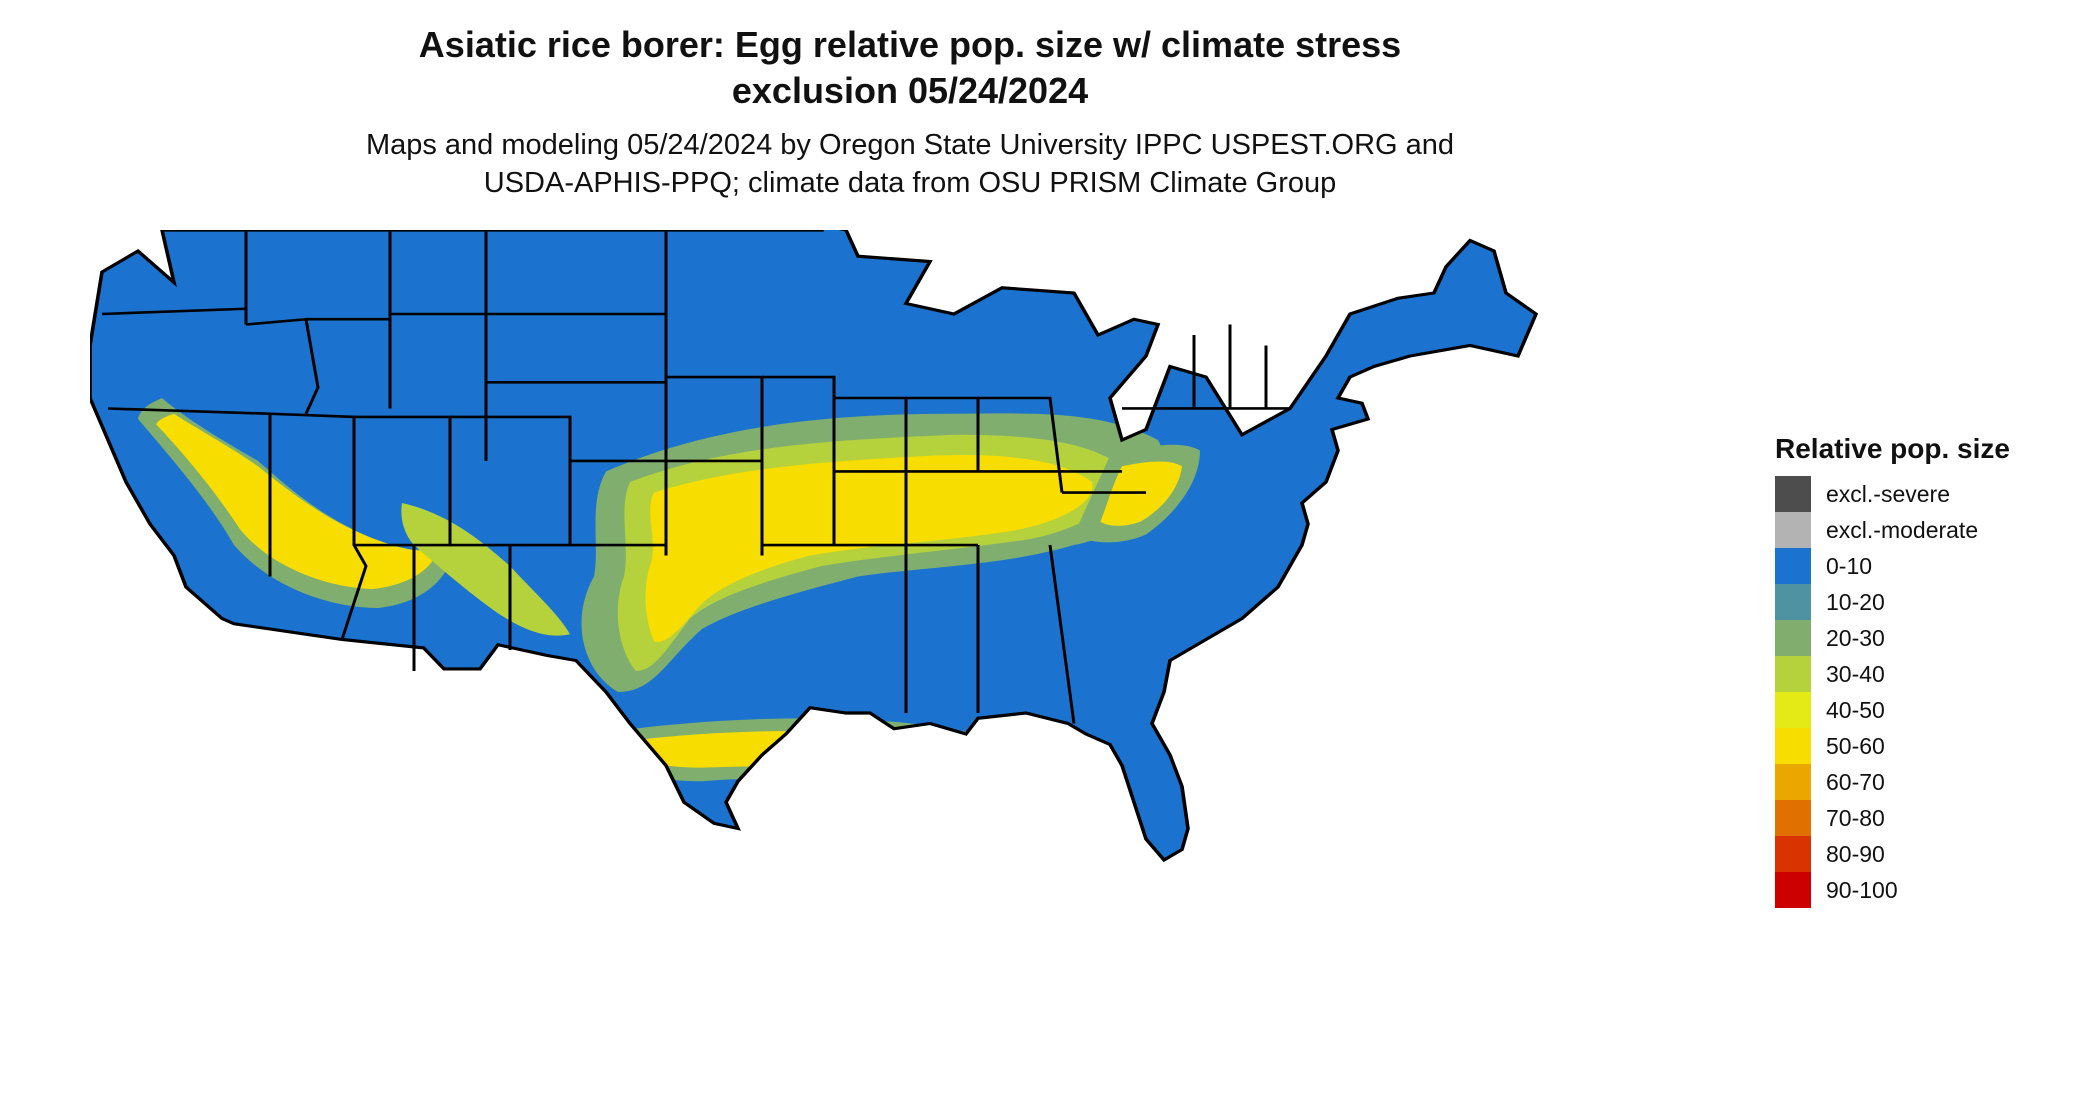  I want to click on legend-label: 0-10, so click(1849, 565).